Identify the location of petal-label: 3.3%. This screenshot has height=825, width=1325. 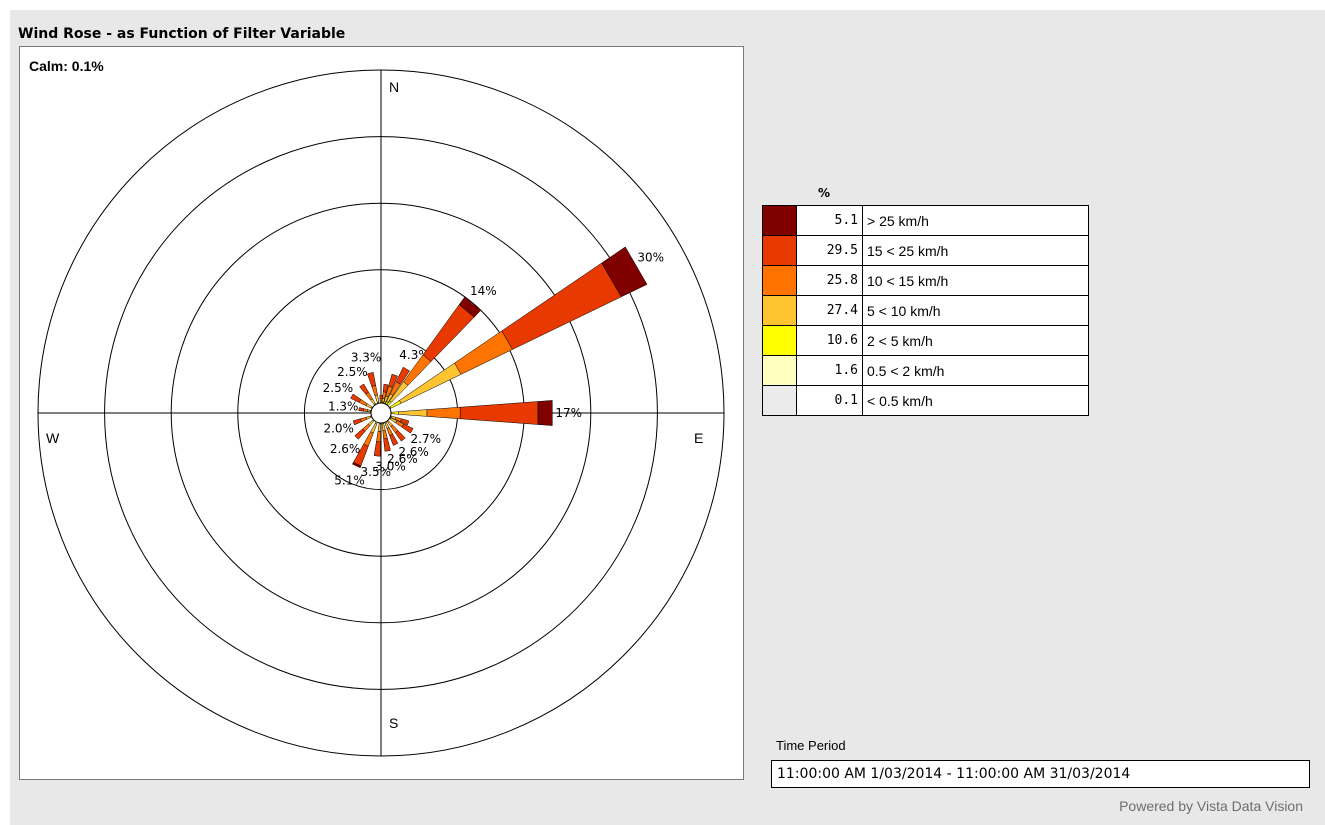
(366, 358).